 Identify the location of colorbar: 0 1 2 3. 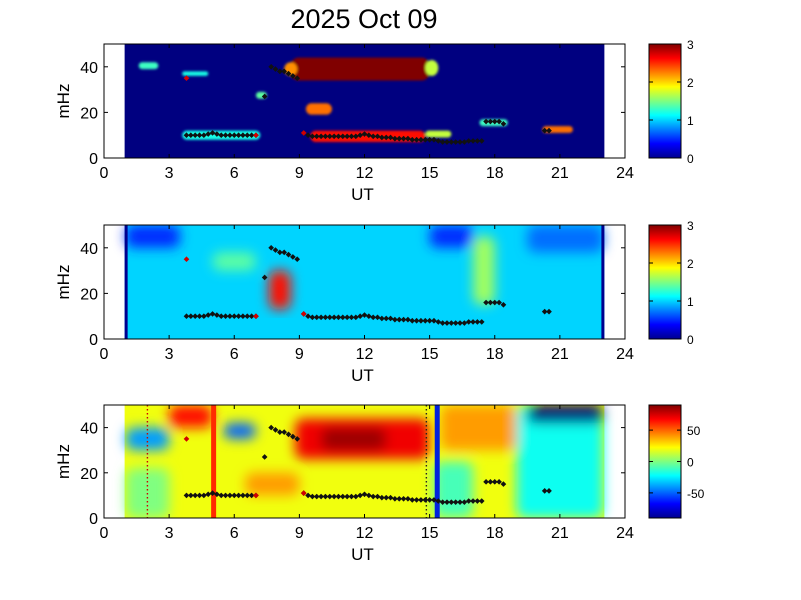
(671, 102).